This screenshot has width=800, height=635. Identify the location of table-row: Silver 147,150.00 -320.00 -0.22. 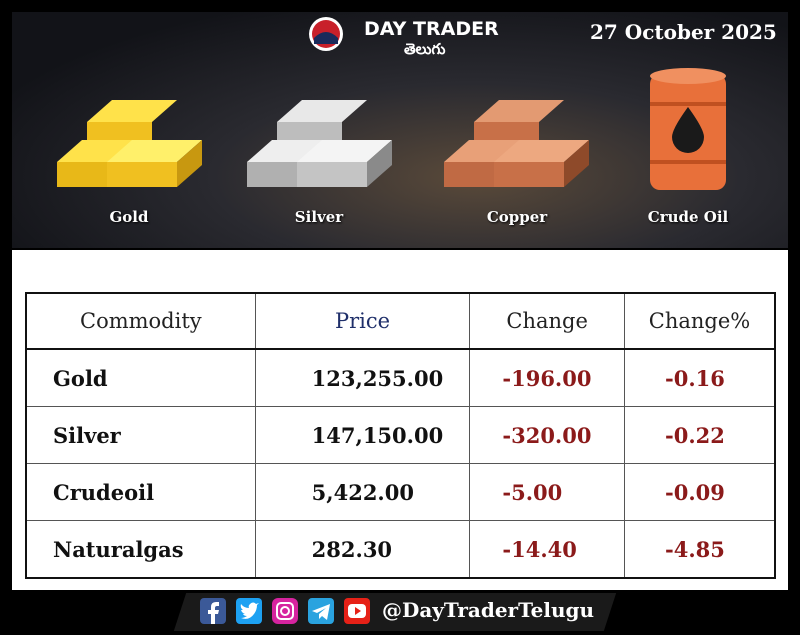
(400, 435).